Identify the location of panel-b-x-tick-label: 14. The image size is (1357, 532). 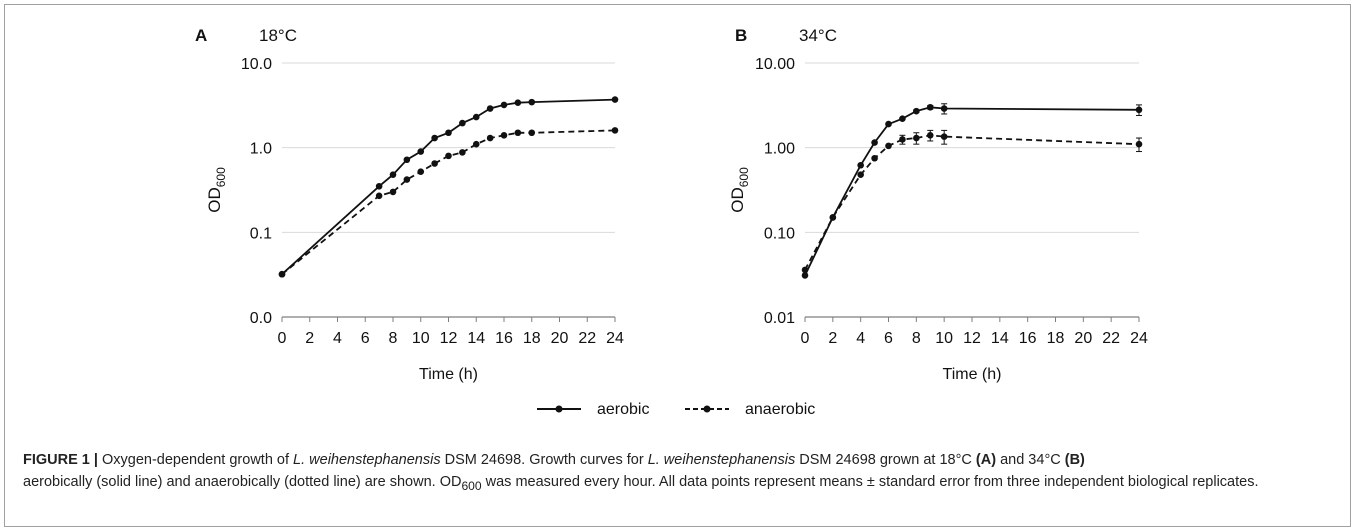
(1000, 338).